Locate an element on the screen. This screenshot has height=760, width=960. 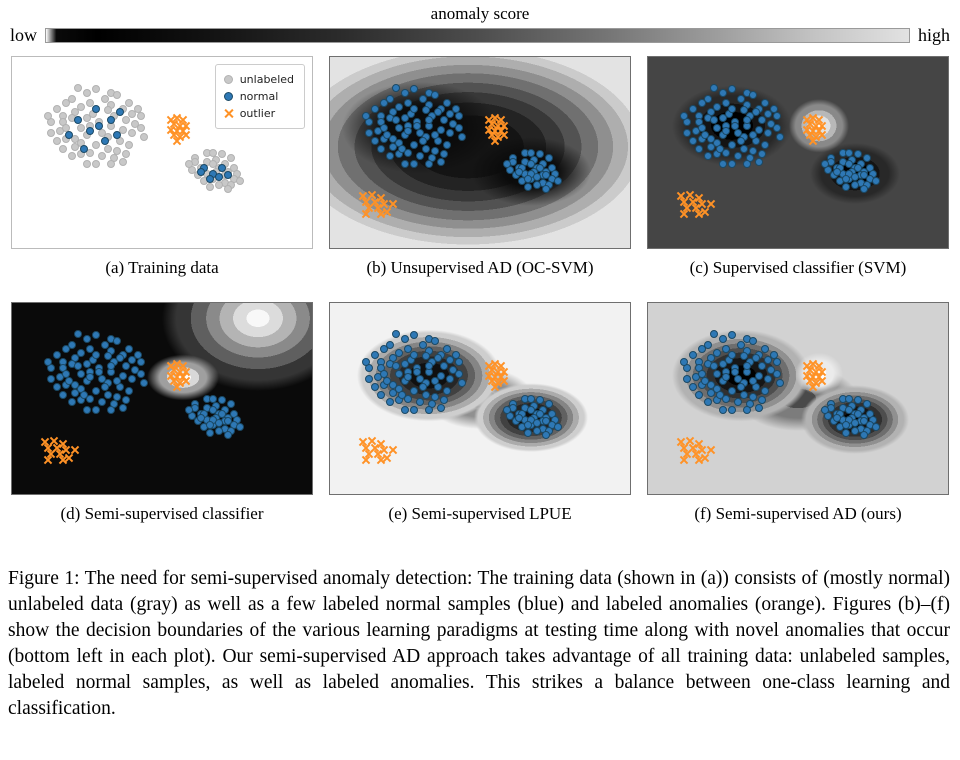
legend-item-outlier: outlier is located at coordinates (259, 113).